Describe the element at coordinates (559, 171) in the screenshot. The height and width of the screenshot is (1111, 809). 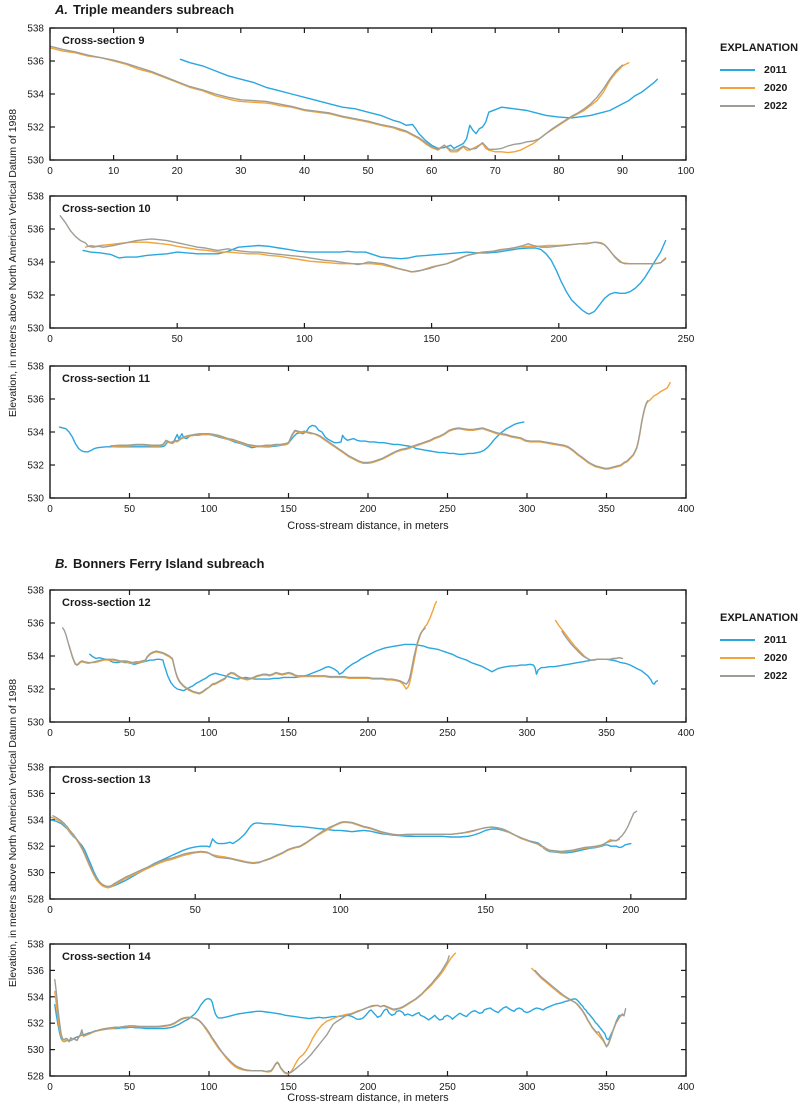
I see `svg-text: 80` at that location.